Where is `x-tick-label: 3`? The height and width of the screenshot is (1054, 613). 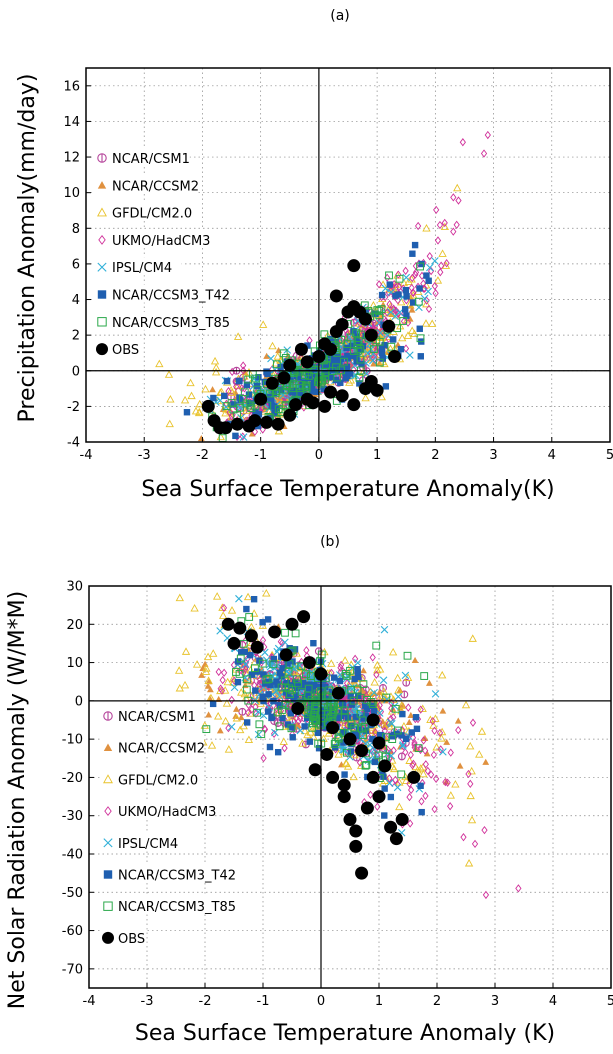 x-tick-label: 3 is located at coordinates (495, 1001).